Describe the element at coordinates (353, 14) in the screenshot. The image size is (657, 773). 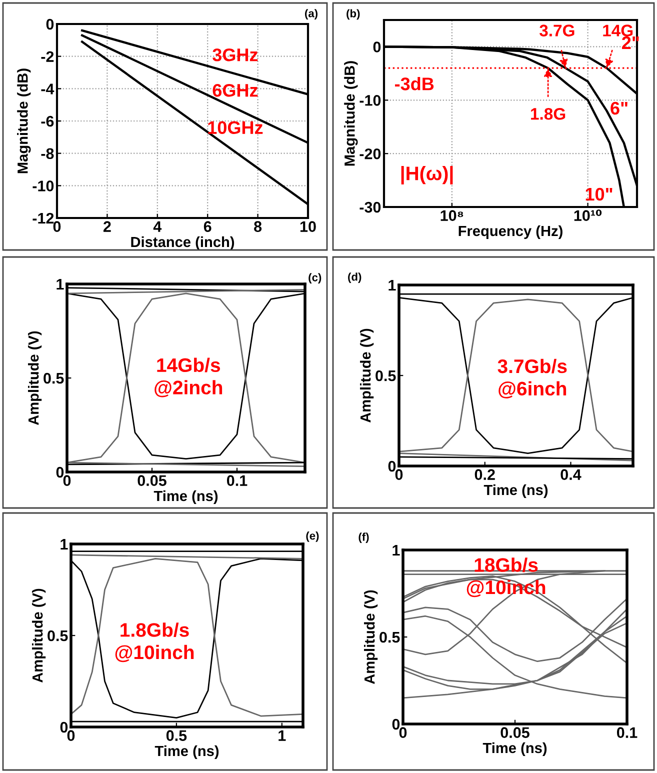
I see `text: (b)` at that location.